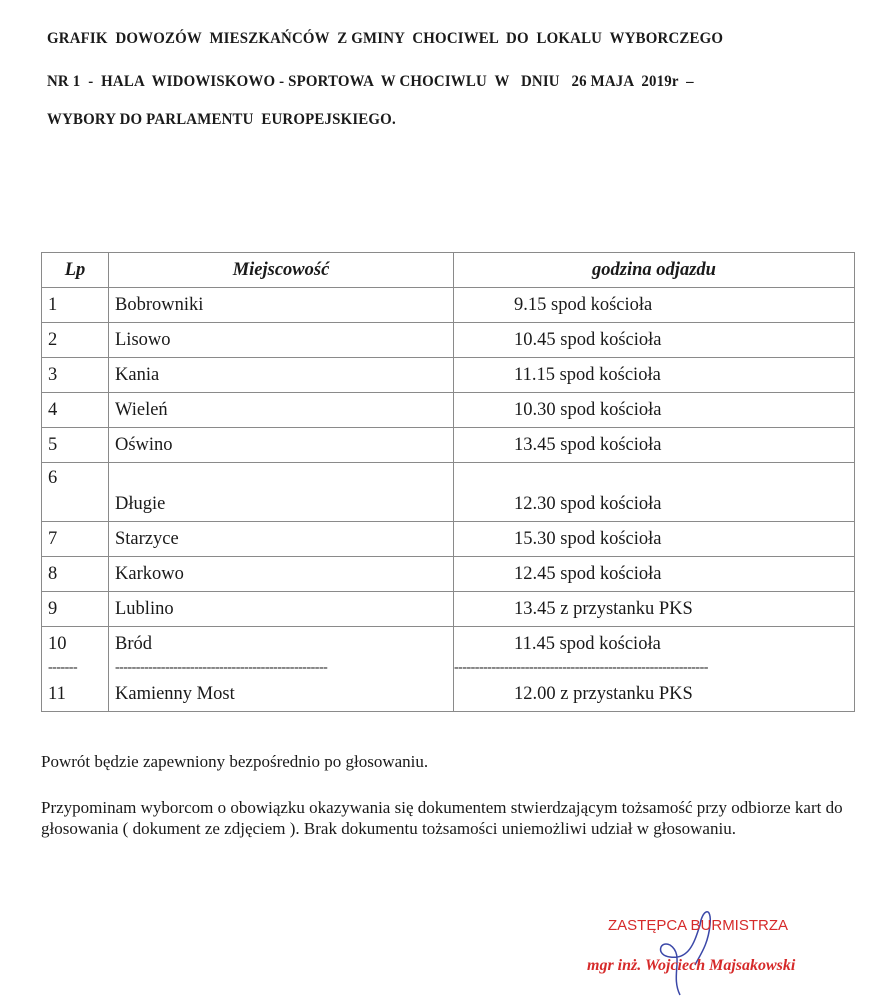 The width and height of the screenshot is (889, 1000). I want to click on table-row: 4 Wieleń 10.30 spod kościoła, so click(448, 410).